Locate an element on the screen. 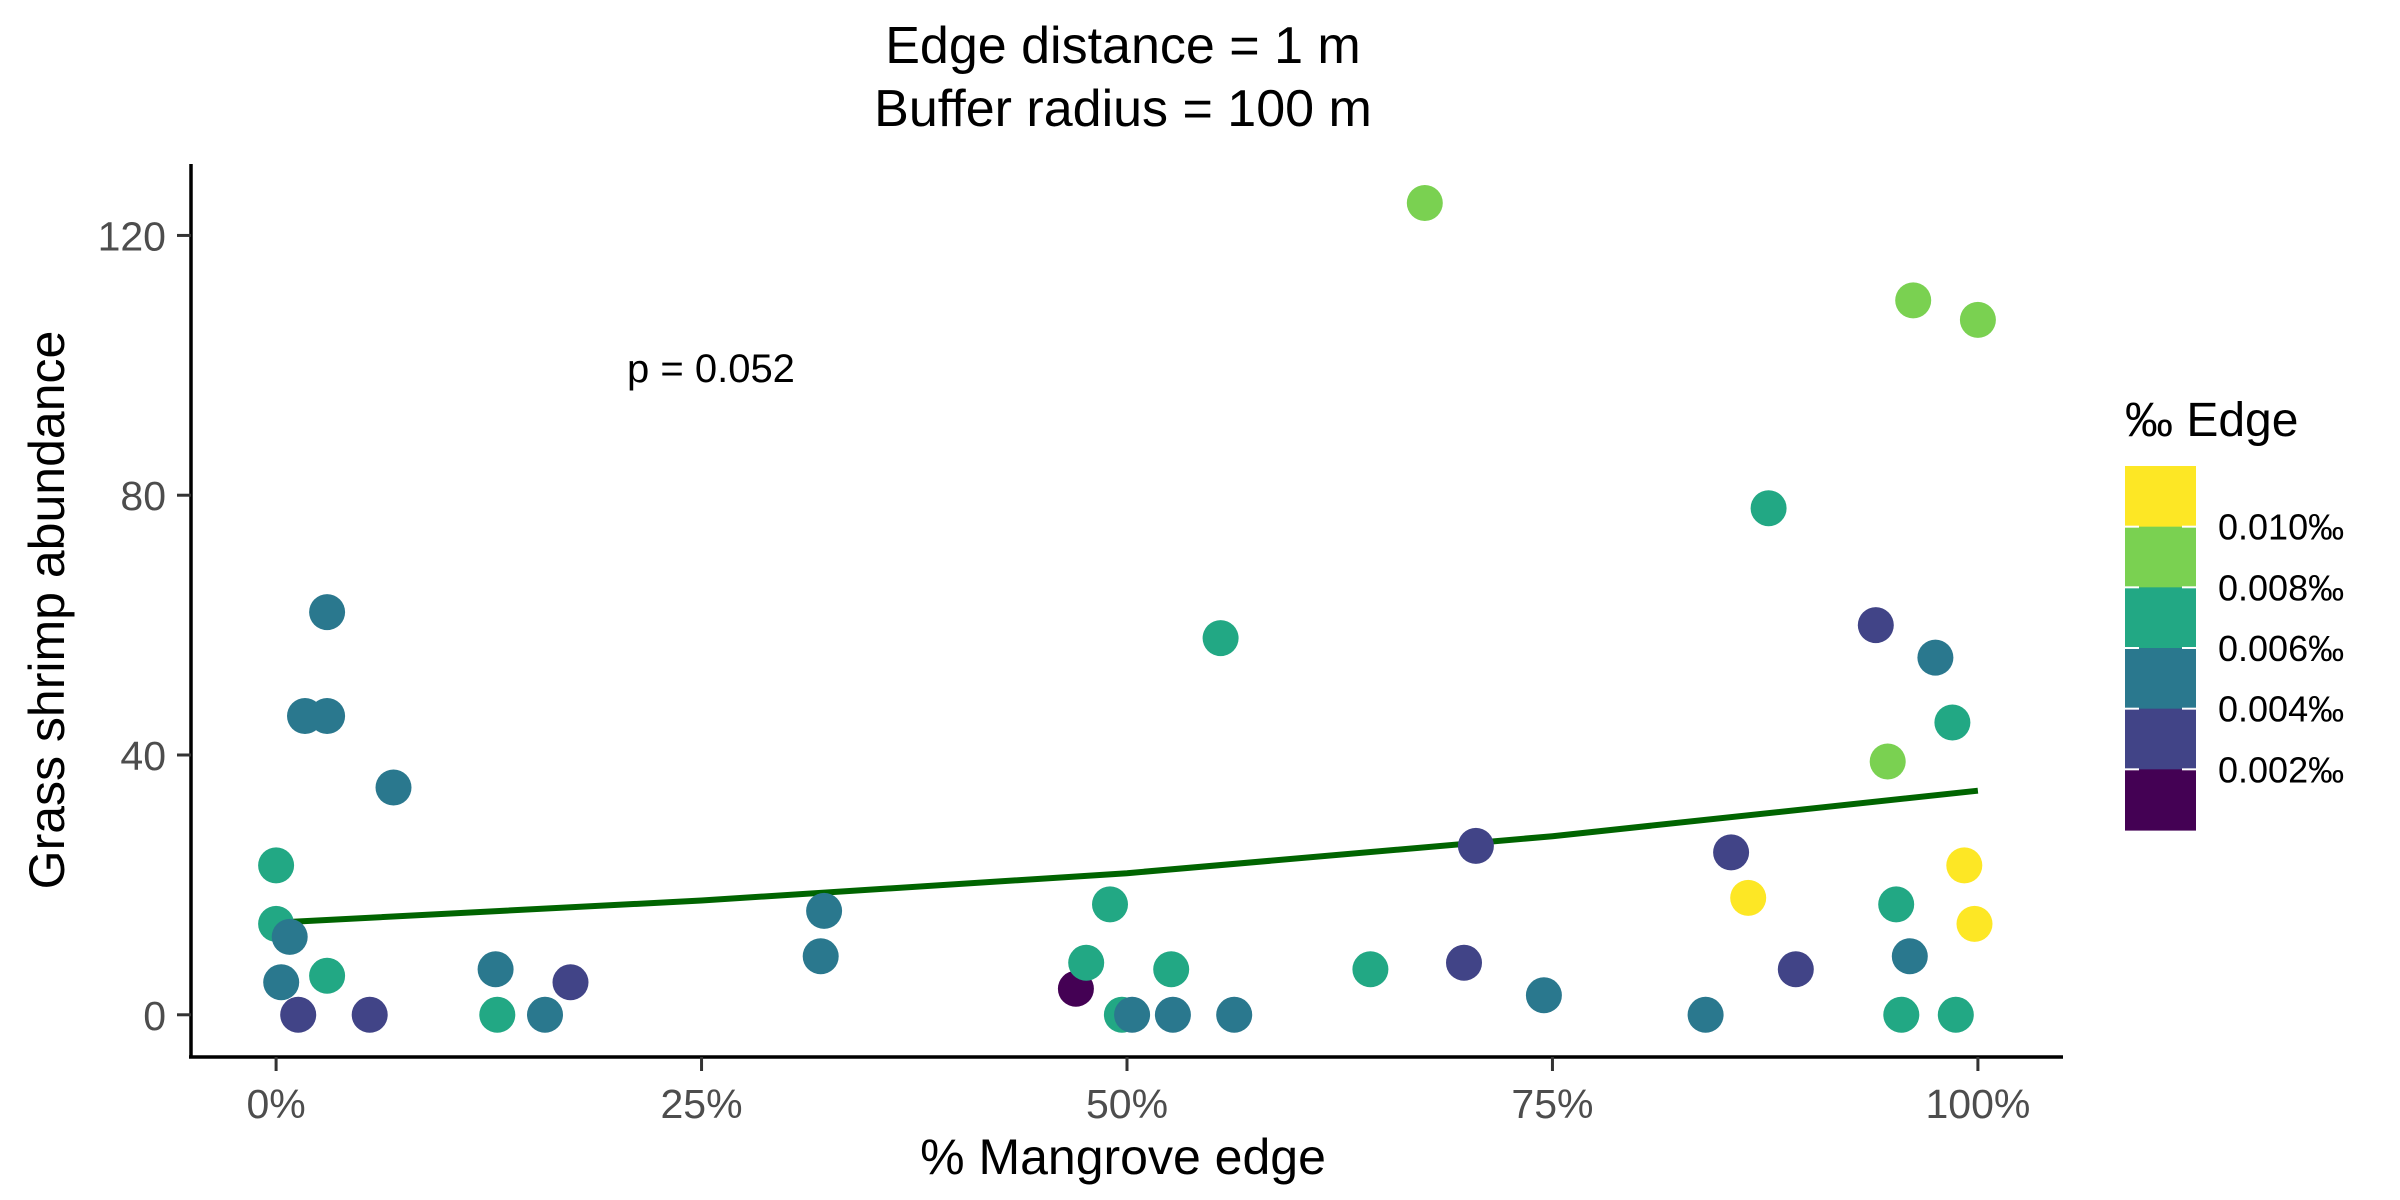  y-tick-label-1: 40 is located at coordinates (143, 756).